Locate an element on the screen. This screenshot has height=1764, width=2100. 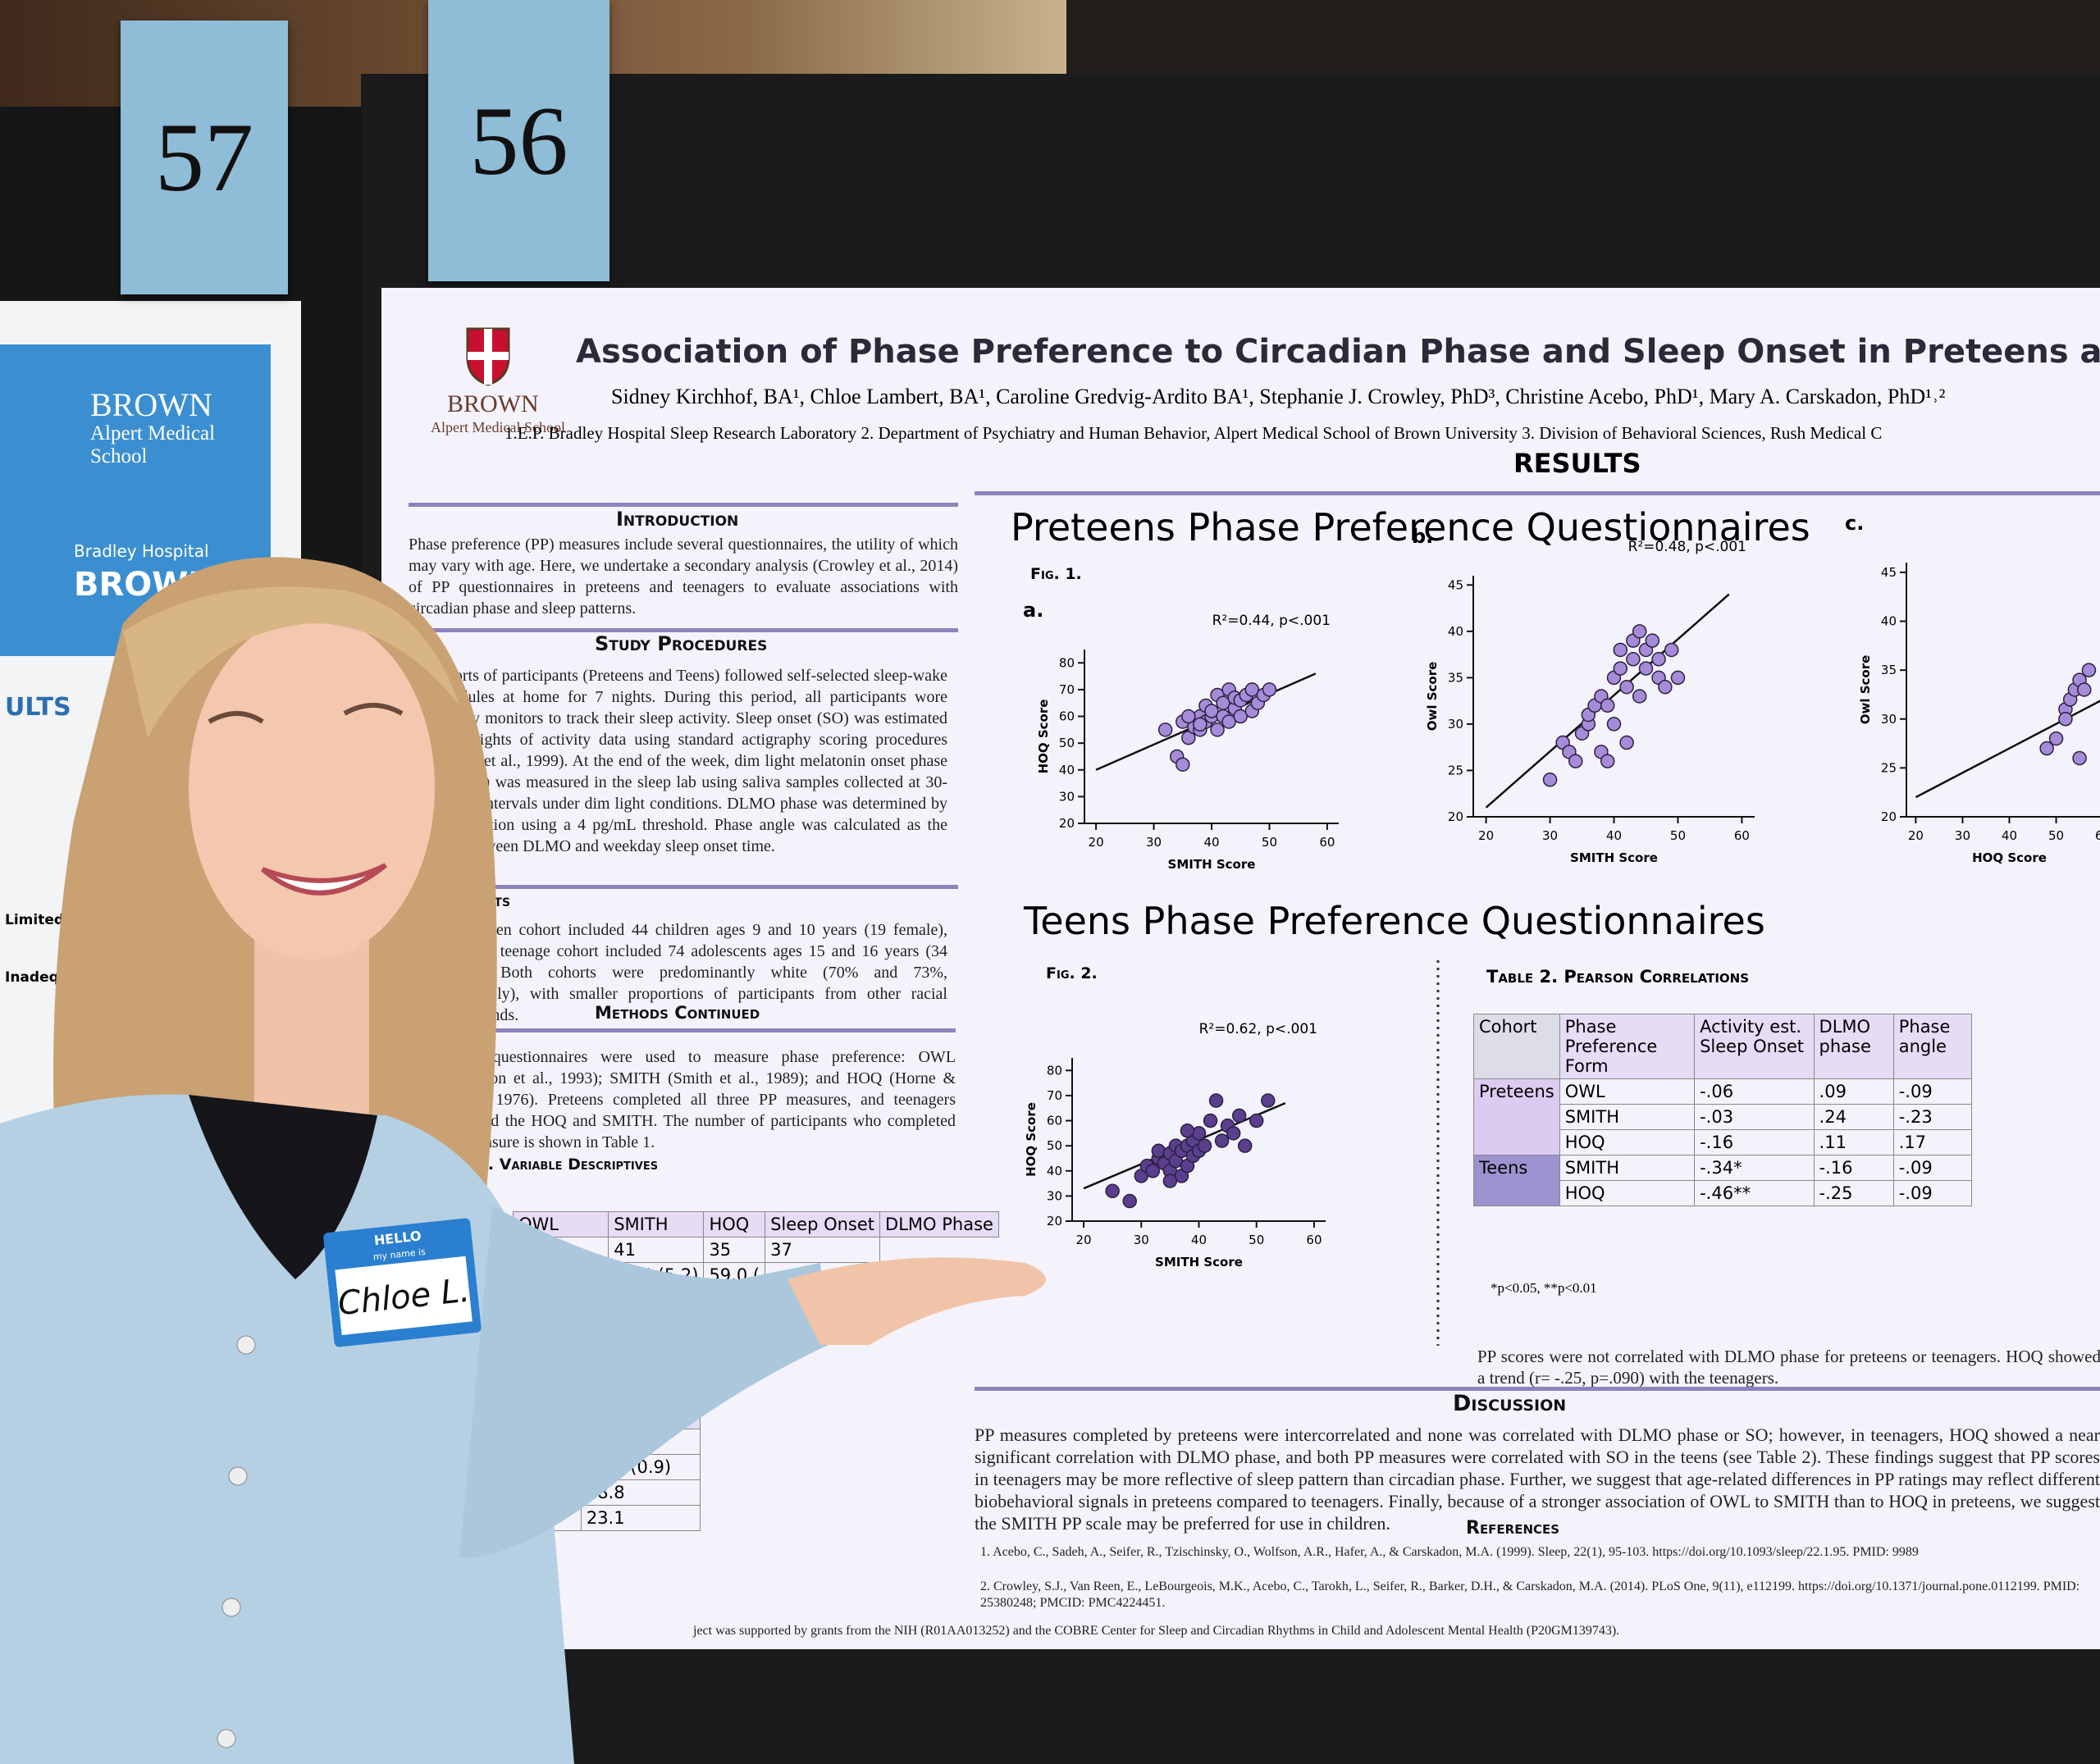
table-cell: OWL is located at coordinates (1628, 1091).